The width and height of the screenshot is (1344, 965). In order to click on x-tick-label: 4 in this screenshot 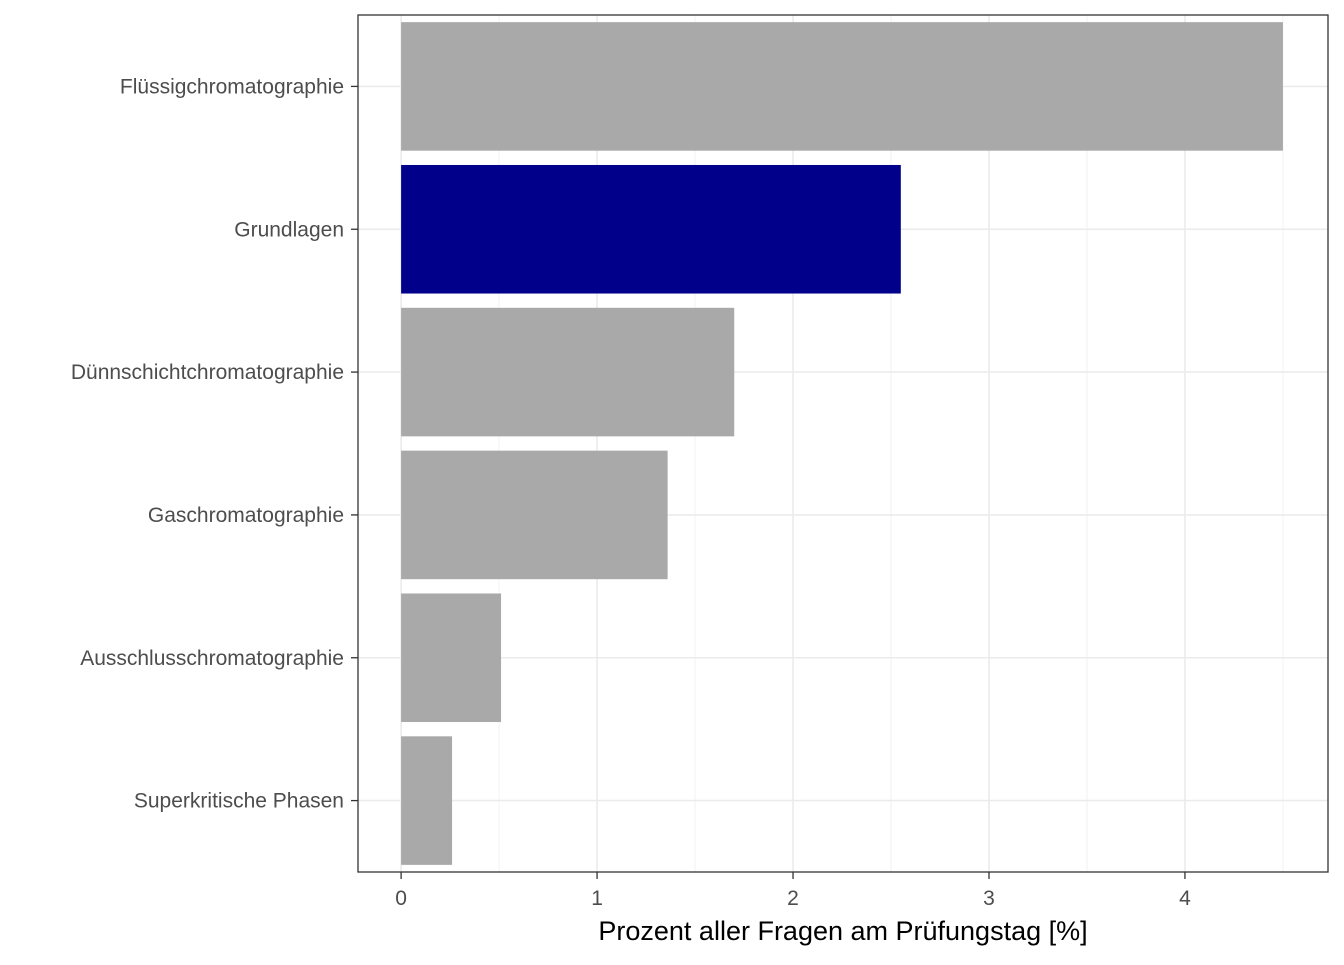, I will do `click(1185, 898)`.